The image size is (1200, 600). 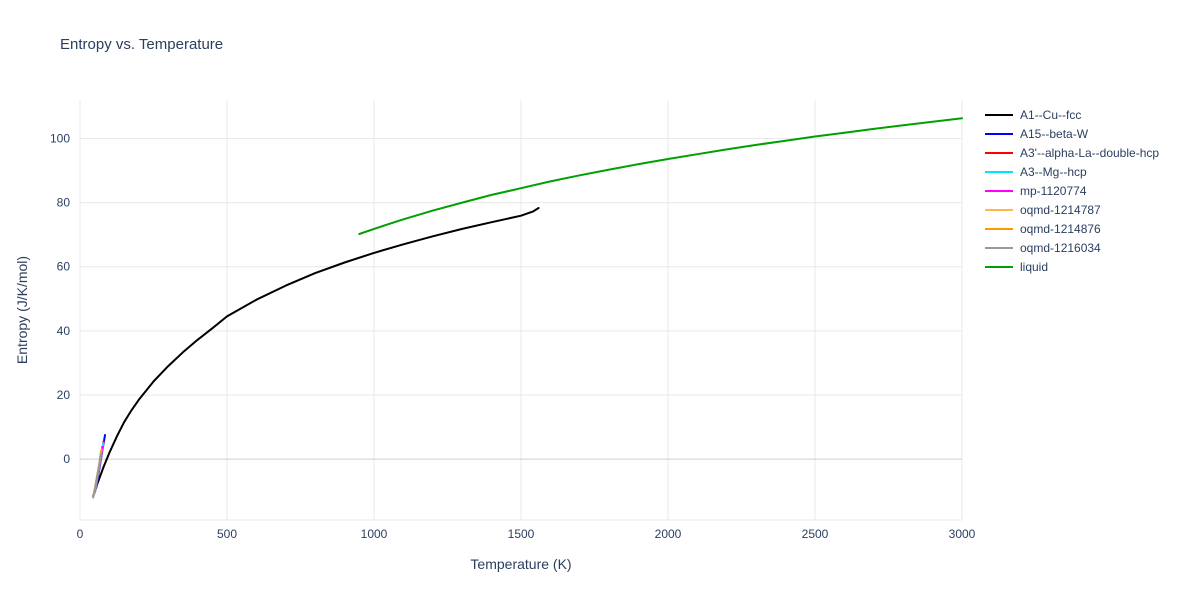 I want to click on legend-label: oqmd-1214876, so click(x=1060, y=228).